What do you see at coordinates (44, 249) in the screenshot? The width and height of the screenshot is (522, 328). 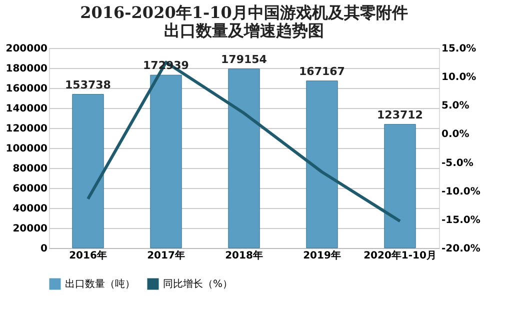 I see `y-tick-label: 0` at bounding box center [44, 249].